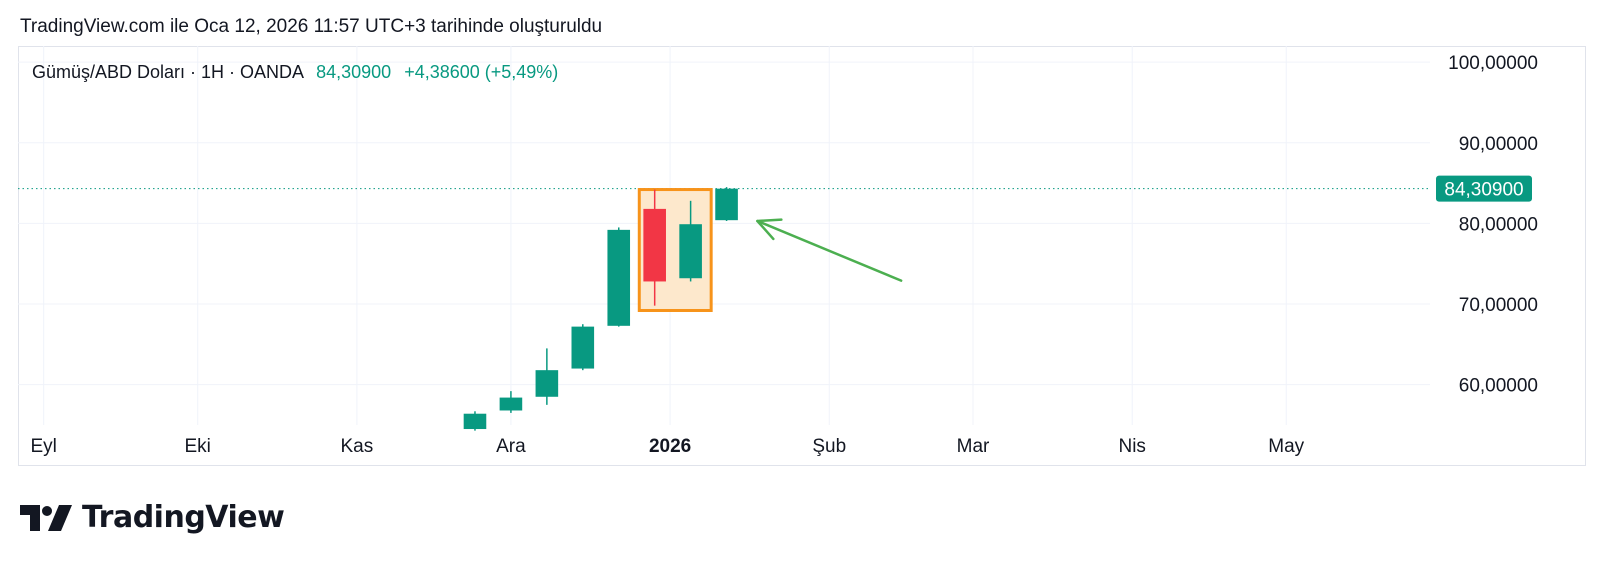 This screenshot has height=577, width=1600. I want to click on arrow-head, so click(769, 229).